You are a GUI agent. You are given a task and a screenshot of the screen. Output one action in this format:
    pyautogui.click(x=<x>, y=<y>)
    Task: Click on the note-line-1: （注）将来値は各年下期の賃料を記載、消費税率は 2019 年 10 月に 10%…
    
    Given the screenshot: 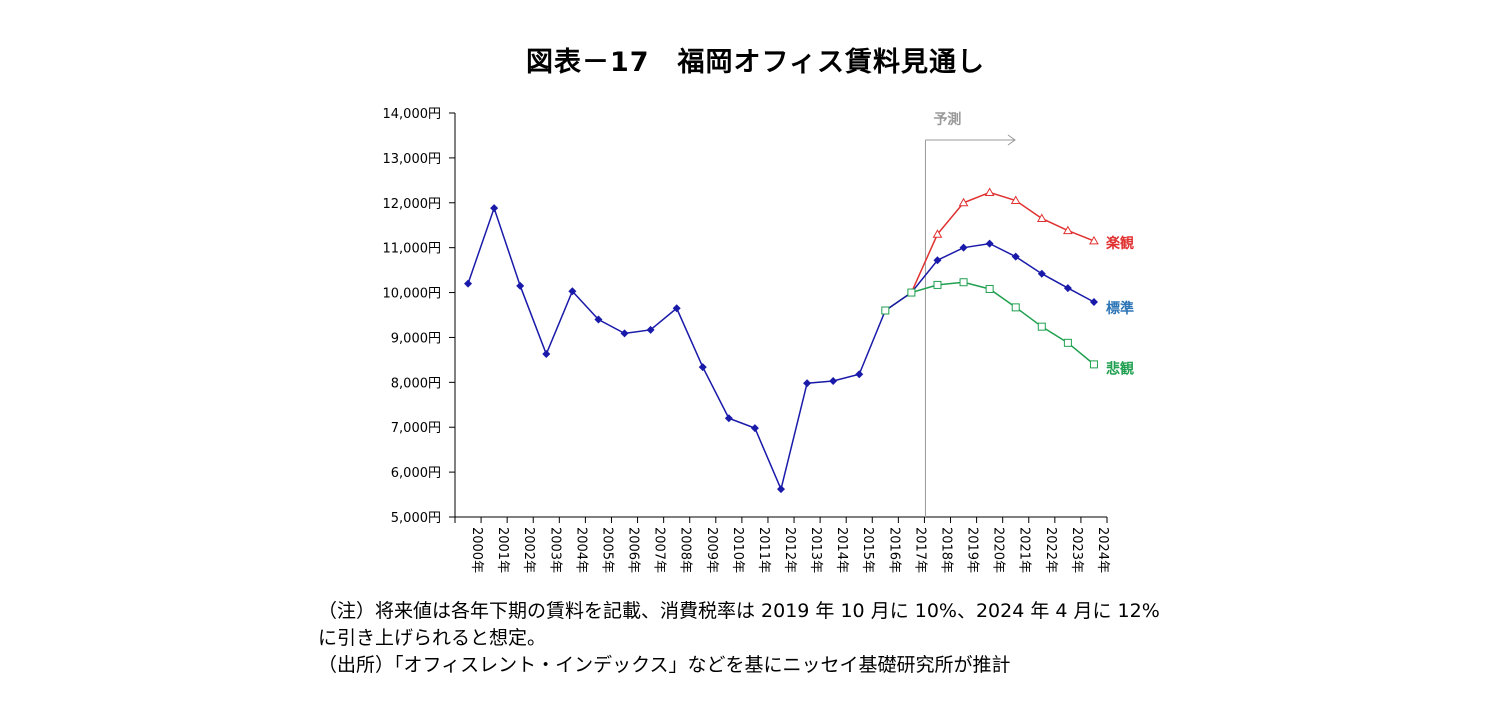 What is the action you would take?
    pyautogui.click(x=739, y=611)
    